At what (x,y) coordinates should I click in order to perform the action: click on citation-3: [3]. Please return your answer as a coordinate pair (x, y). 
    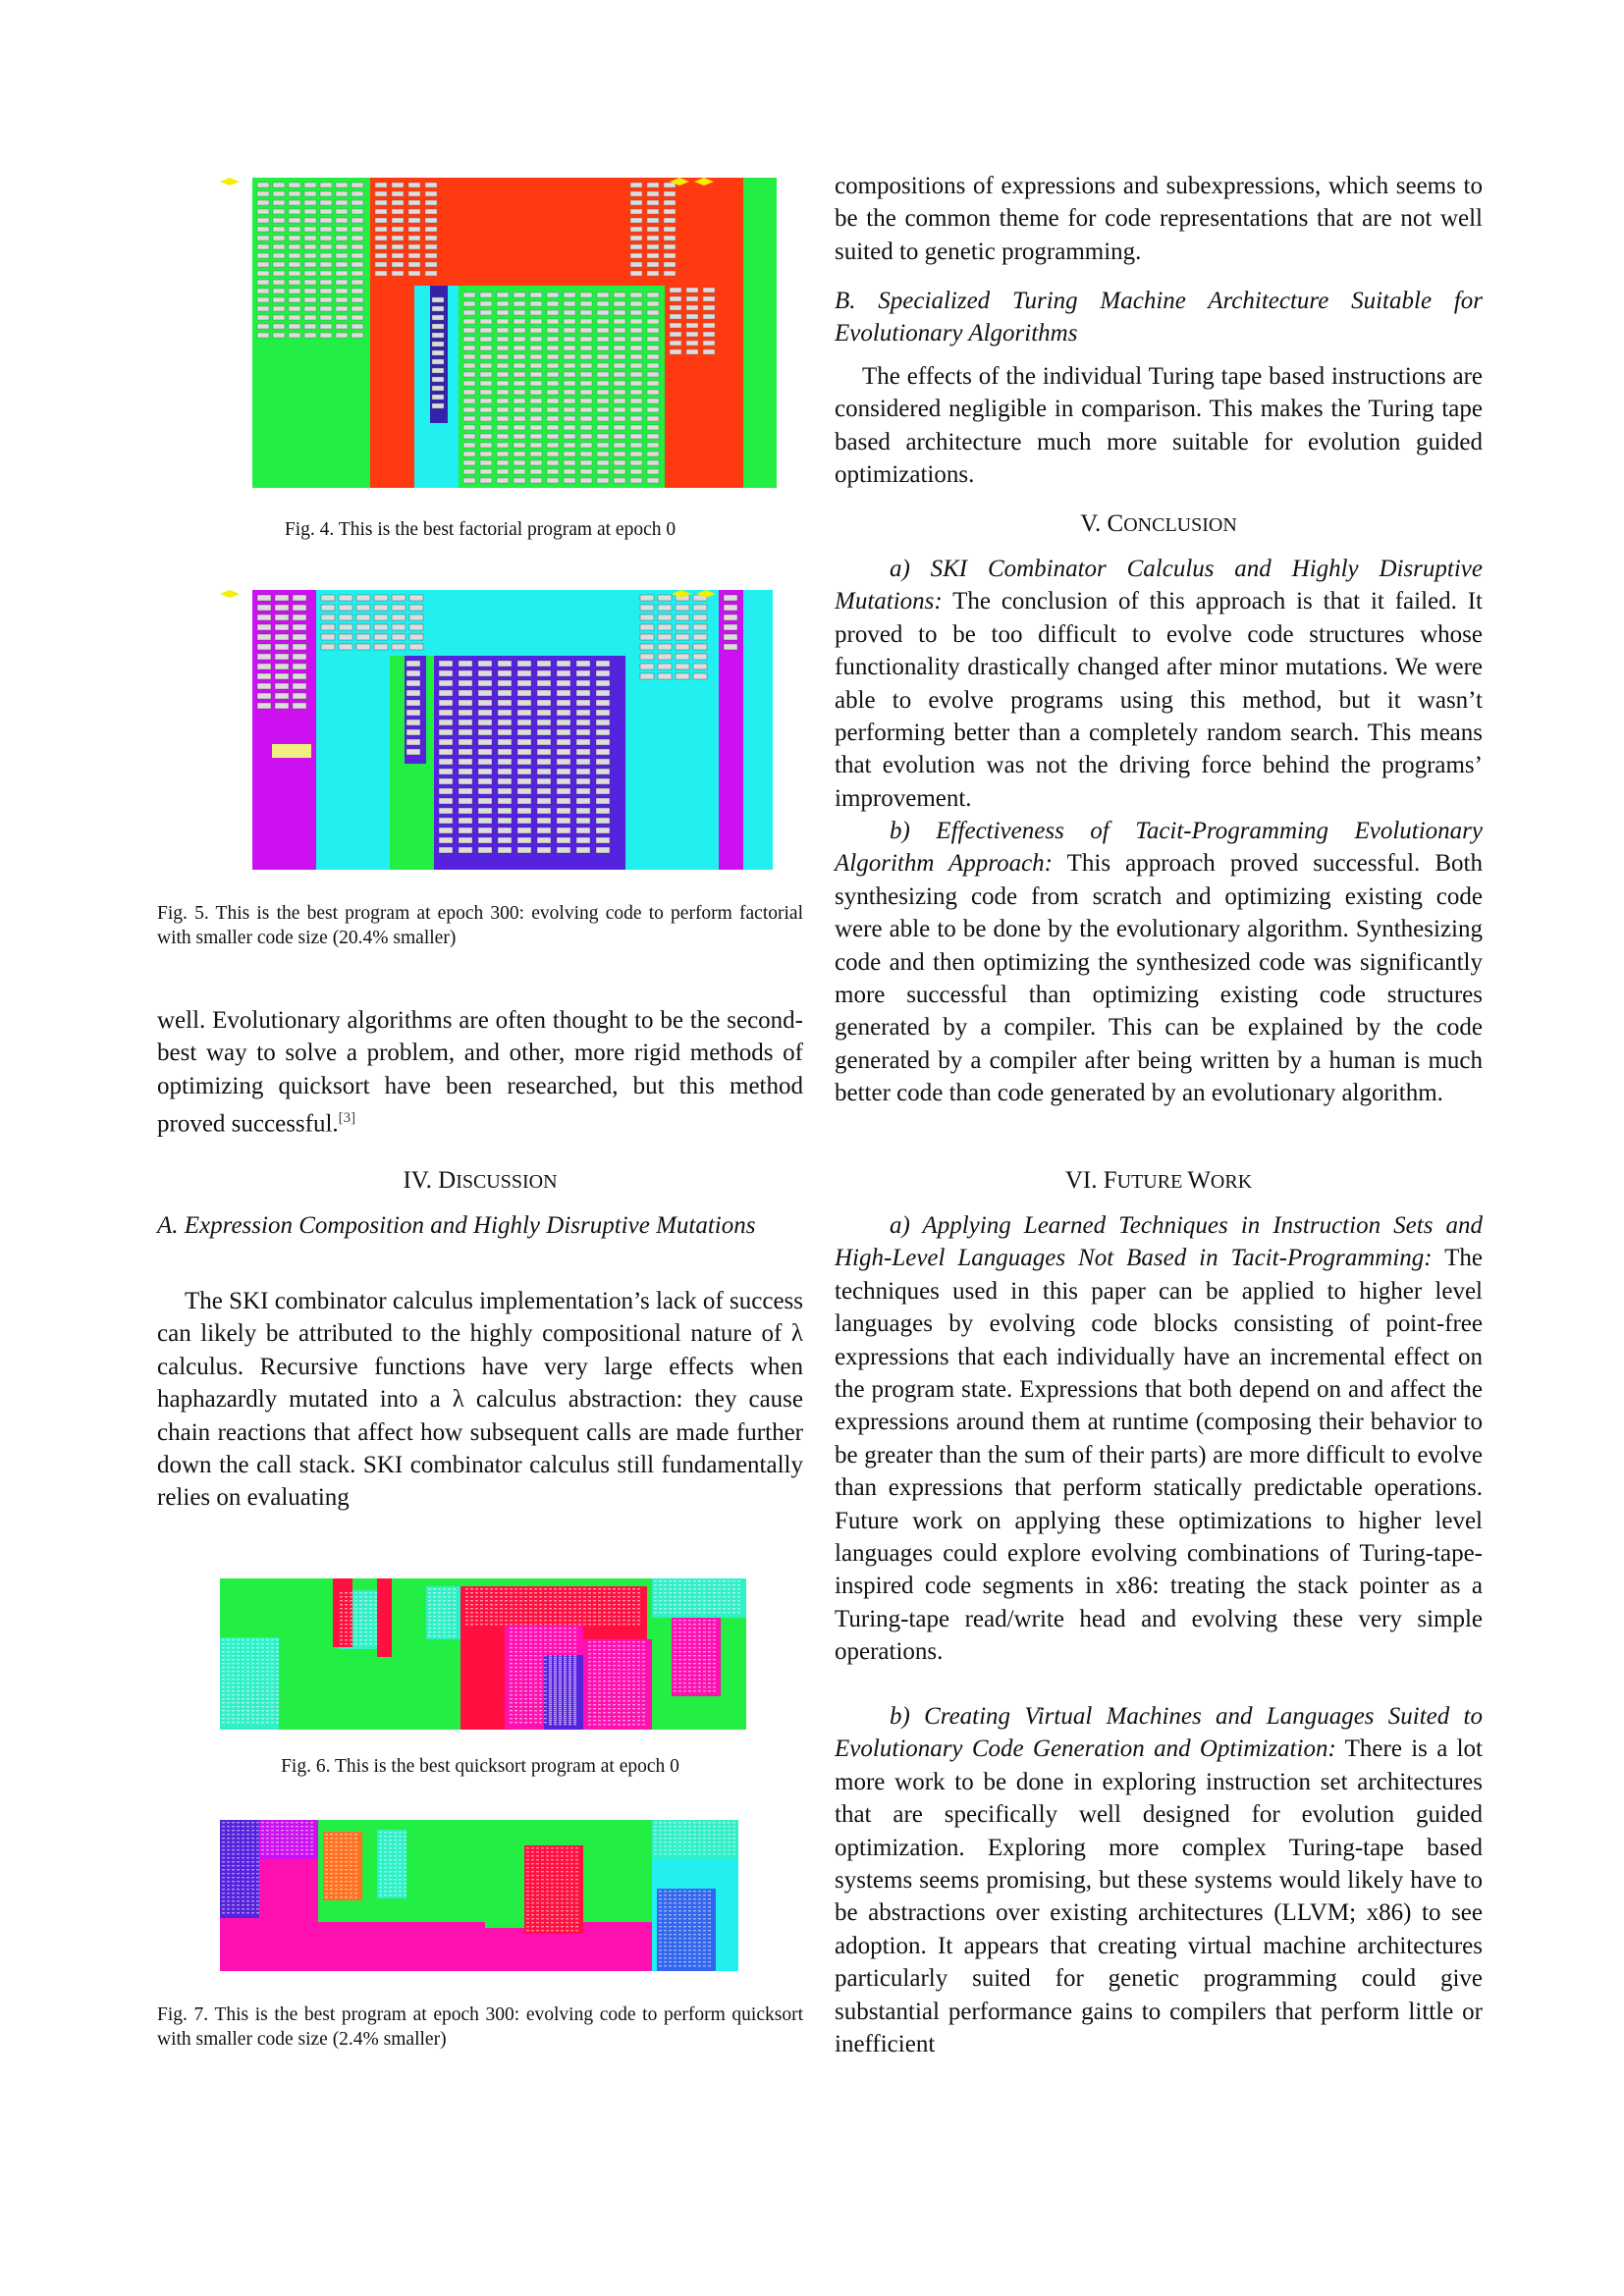
    Looking at the image, I should click on (347, 1118).